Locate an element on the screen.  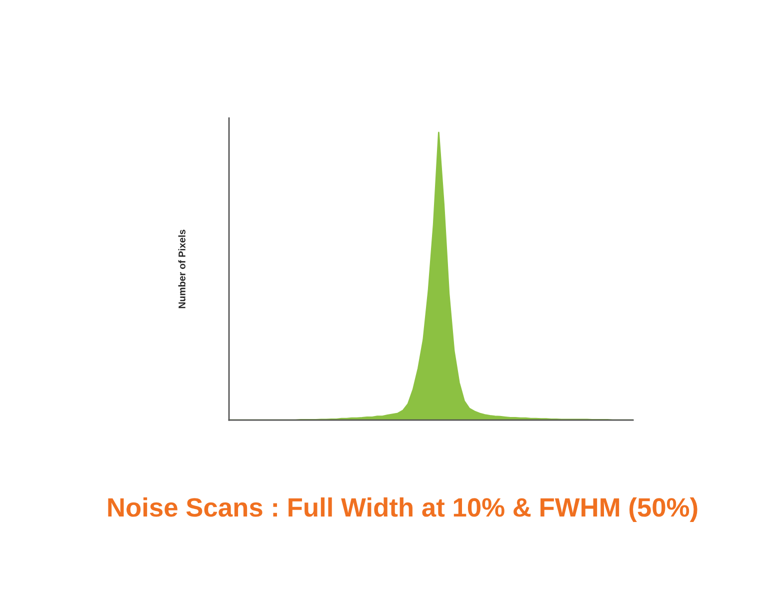
text: Noise Scans : Full Width at 10% & FWHM (50%) is located at coordinates (403, 509).